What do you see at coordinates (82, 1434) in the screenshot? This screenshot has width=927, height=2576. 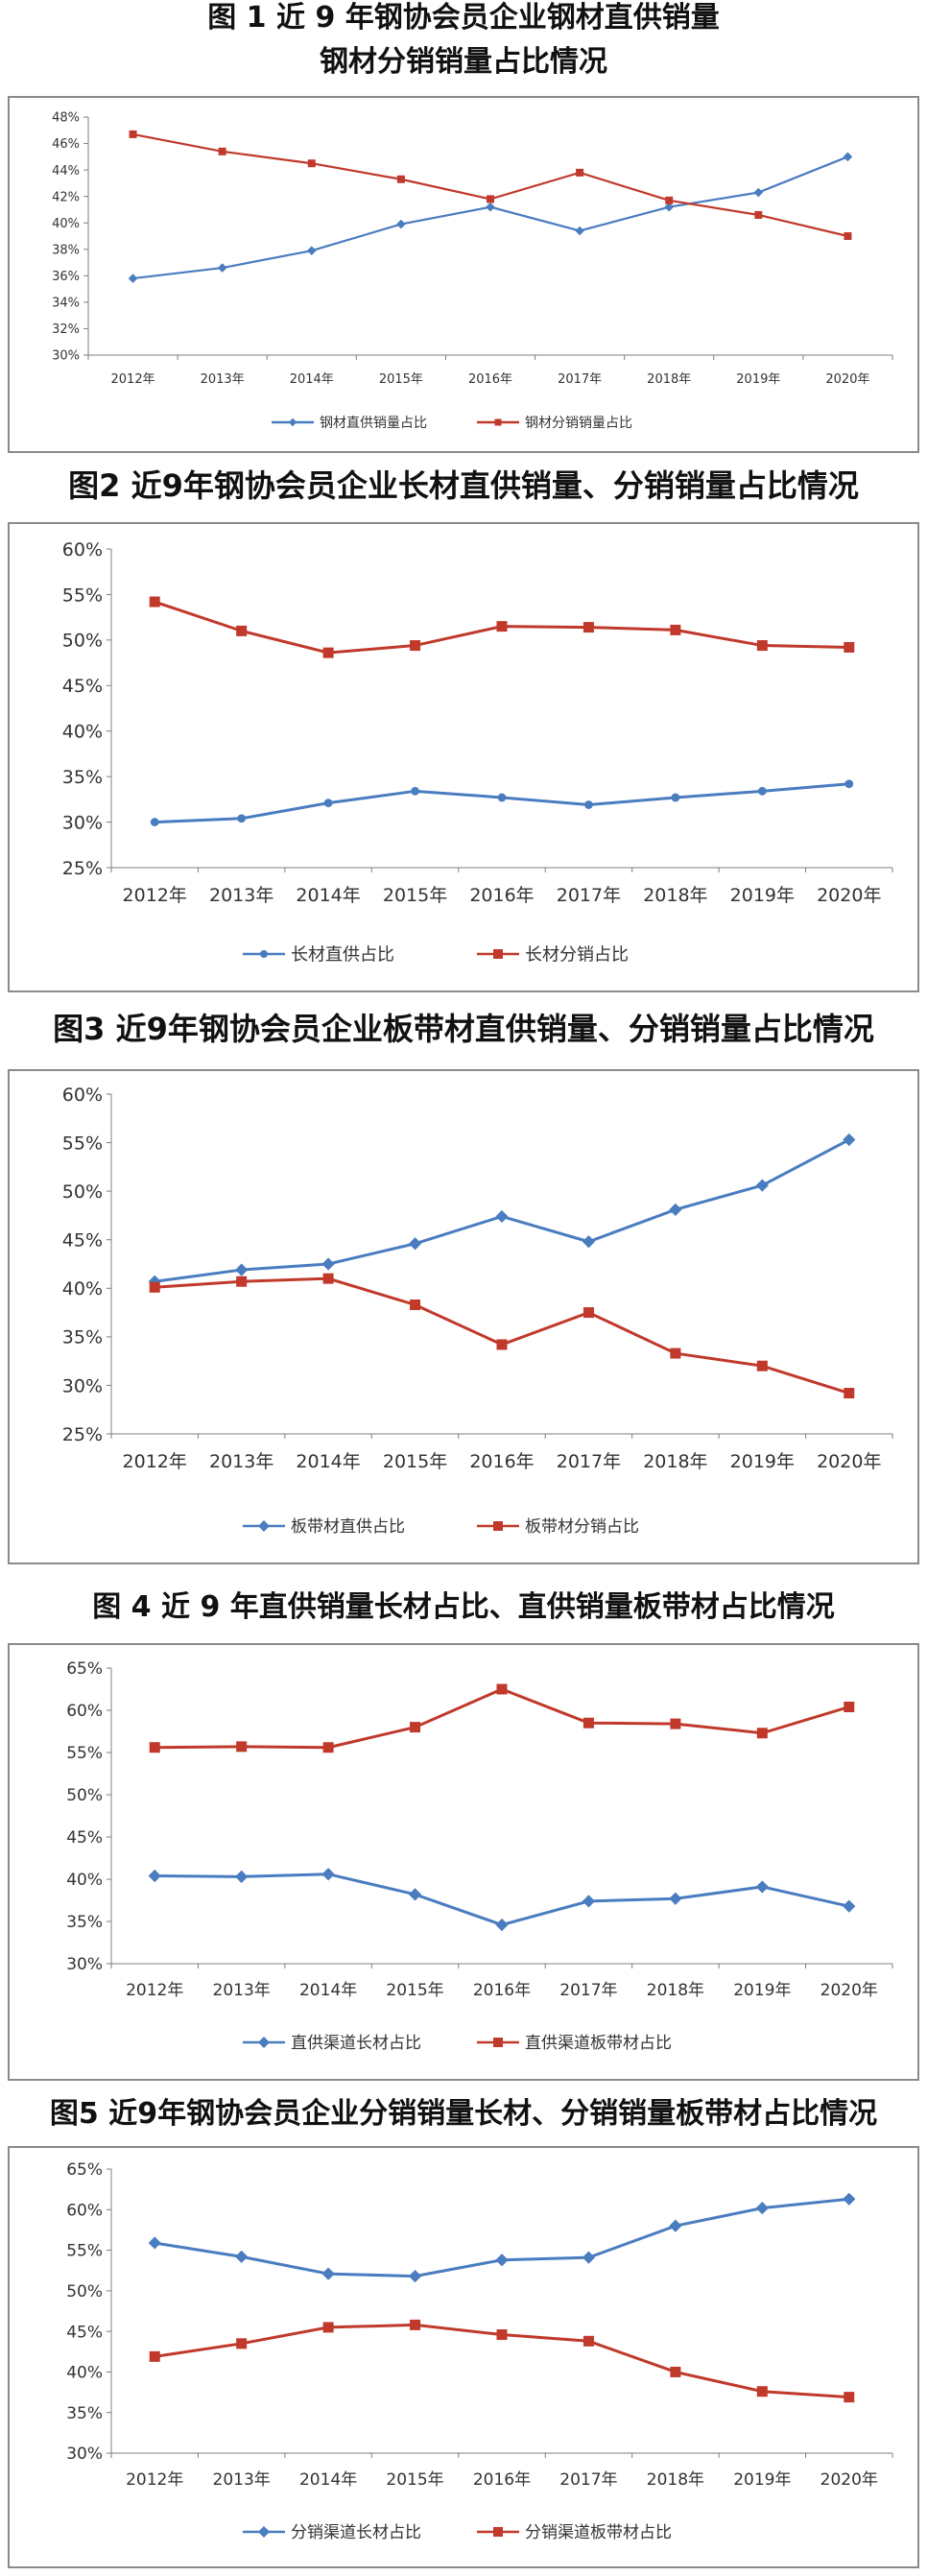 I see `y-tick-label: 25%` at bounding box center [82, 1434].